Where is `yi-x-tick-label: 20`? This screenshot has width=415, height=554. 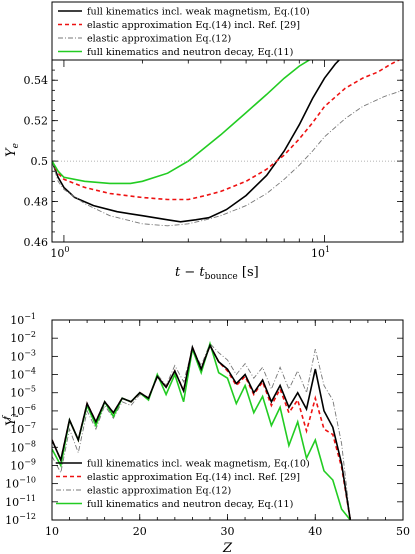
yi-x-tick-label: 20 is located at coordinates (140, 531).